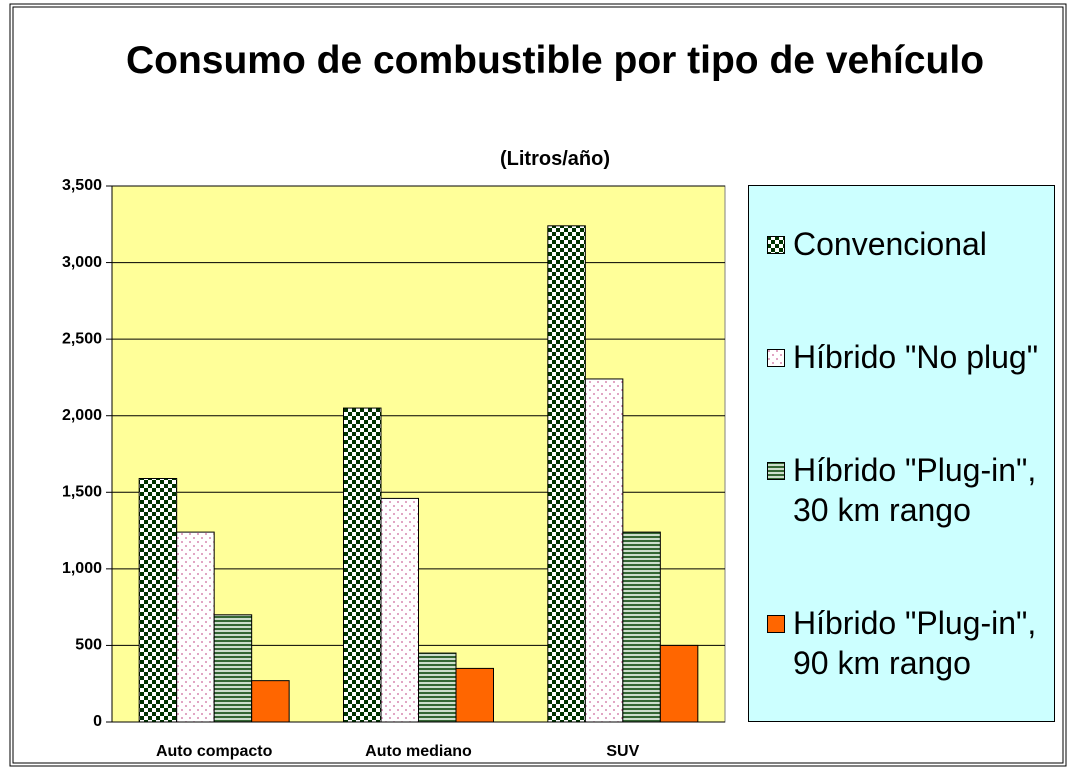 The height and width of the screenshot is (770, 1074). Describe the element at coordinates (82, 262) in the screenshot. I see `y-tick-label: 3,000` at that location.